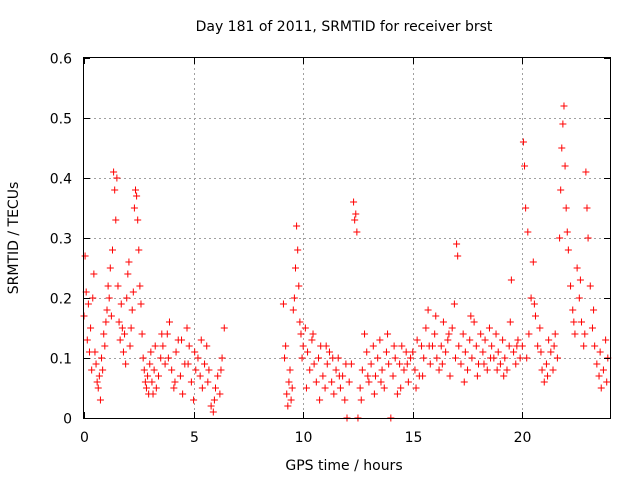 This screenshot has width=640, height=480. What do you see at coordinates (61, 240) in the screenshot?
I see `y-tick-labels: 0 0.1 0.2 0.3 0.4 0.5 0.6` at bounding box center [61, 240].